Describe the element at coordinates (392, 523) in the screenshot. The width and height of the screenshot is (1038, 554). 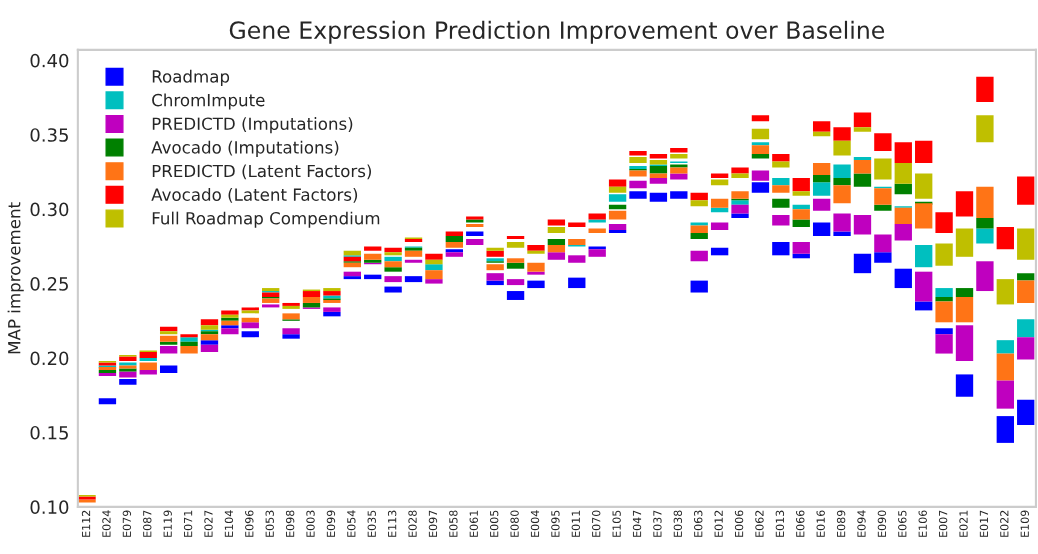
I see `x-tick-label: E113` at that location.